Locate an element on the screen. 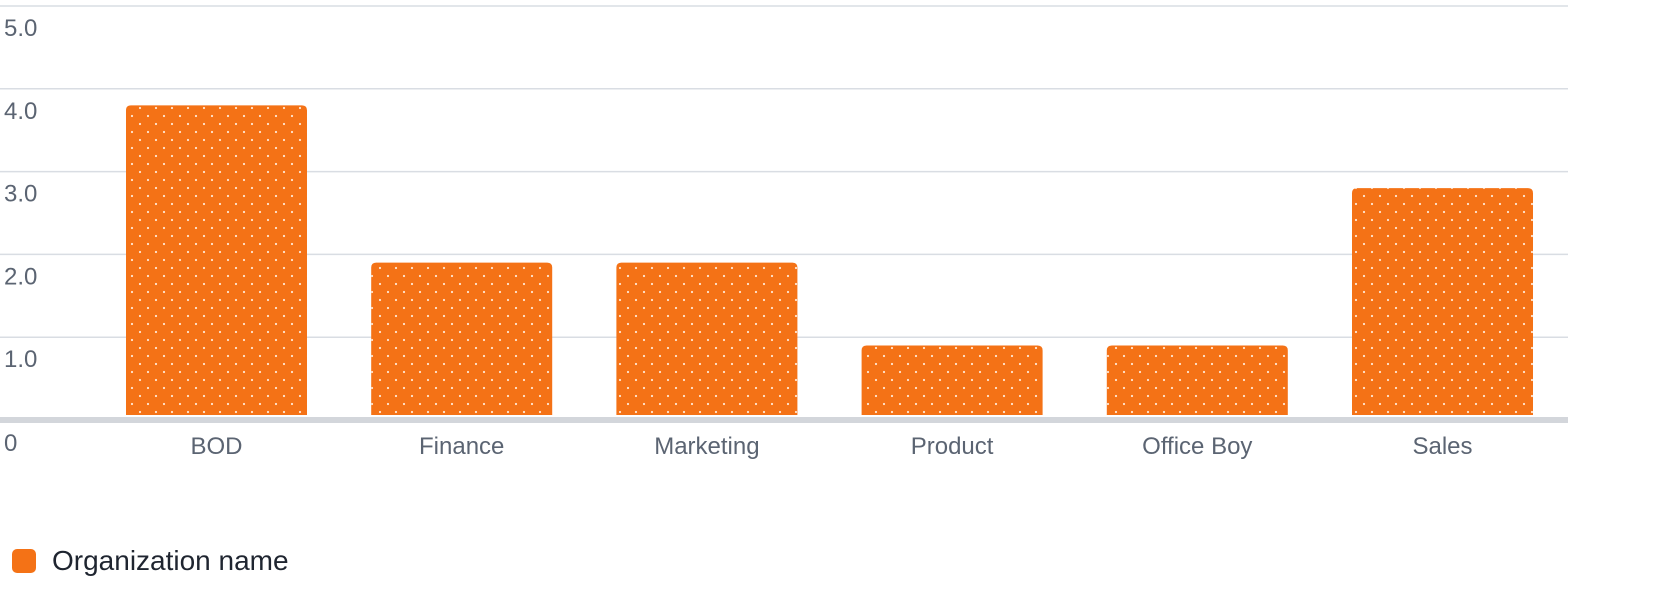 This screenshot has width=1663, height=590. legend-label-organization-name: Organization name is located at coordinates (170, 560).